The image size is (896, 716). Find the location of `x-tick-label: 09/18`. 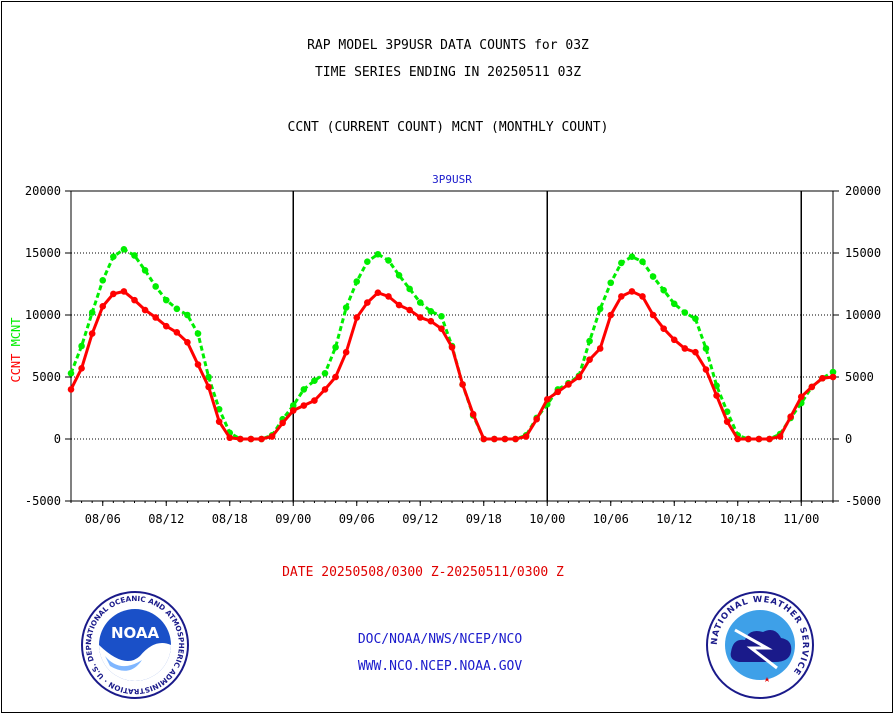

x-tick-label: 09/18 is located at coordinates (484, 519).